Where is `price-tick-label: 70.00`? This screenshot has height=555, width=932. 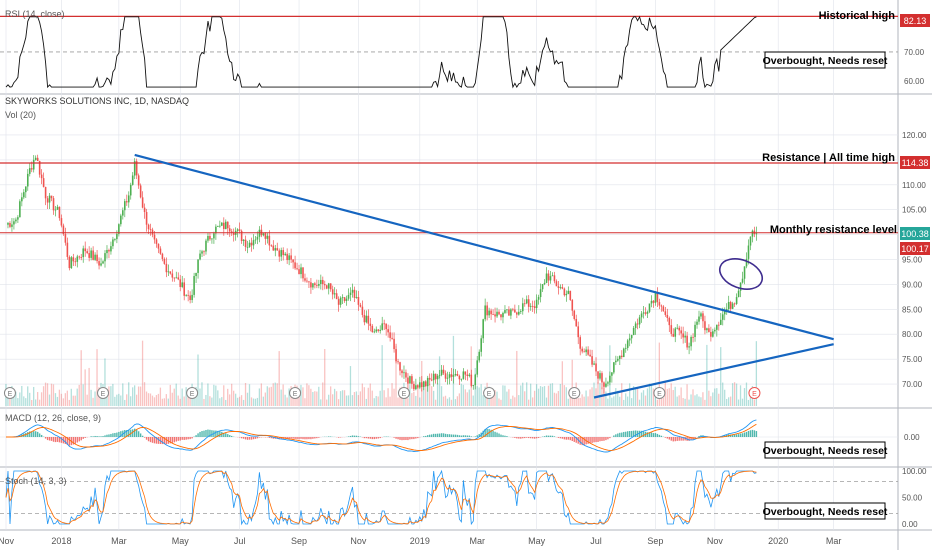 price-tick-label: 70.00 is located at coordinates (912, 384).